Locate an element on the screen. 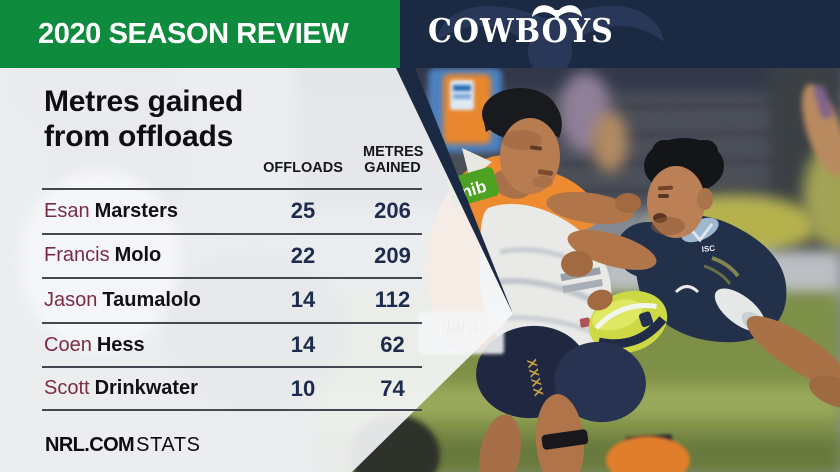 The width and height of the screenshot is (840, 472). table-row: Jason Taumalolo 14 112 is located at coordinates (232, 299).